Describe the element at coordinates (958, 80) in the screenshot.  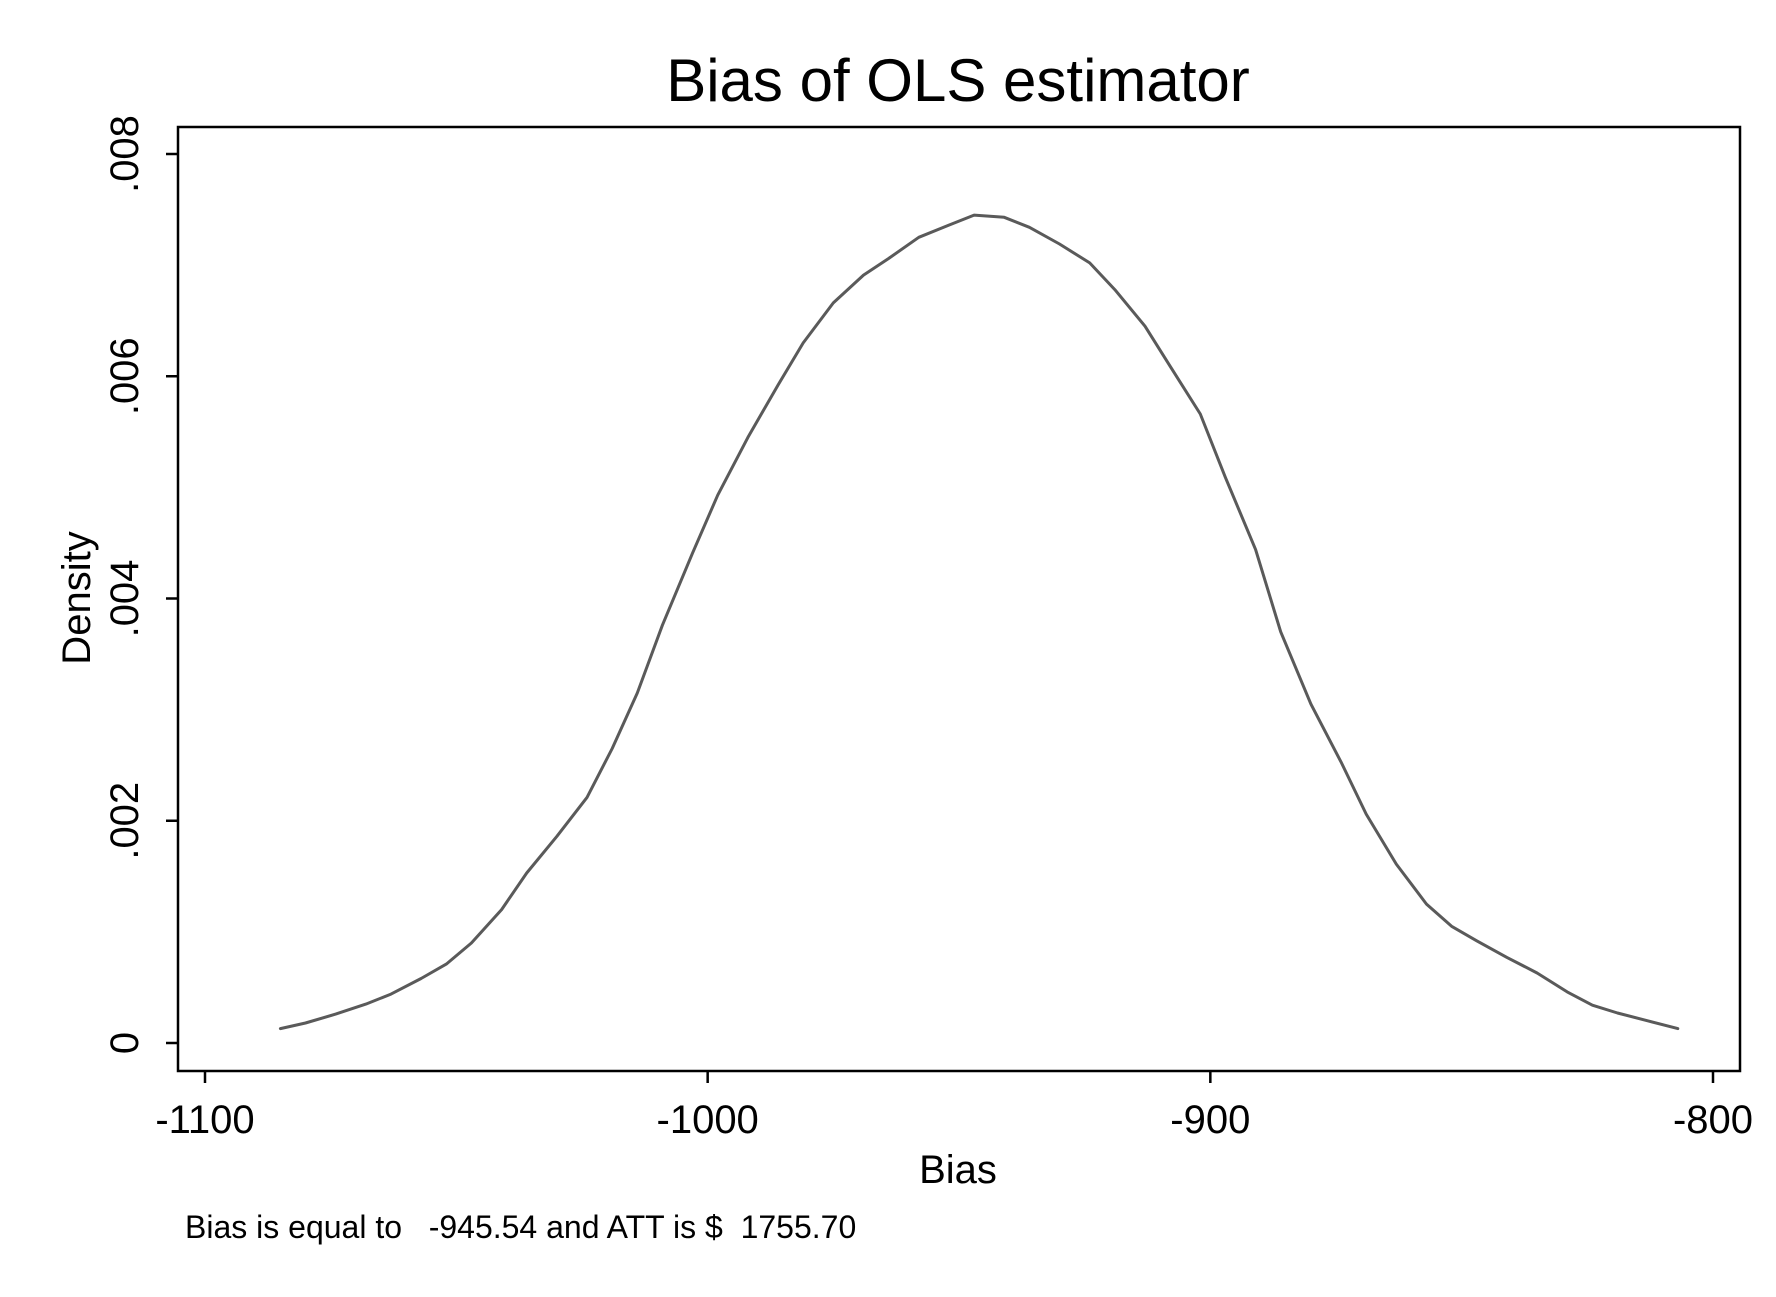
I see `chart-title: Bias of OLS estimator` at that location.